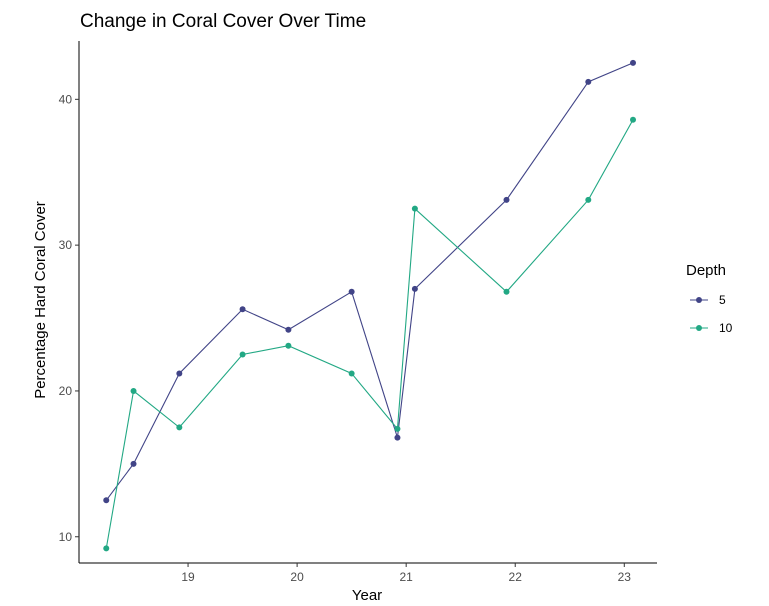 The height and width of the screenshot is (606, 769). Describe the element at coordinates (188, 577) in the screenshot. I see `x-tick-label: 19` at that location.